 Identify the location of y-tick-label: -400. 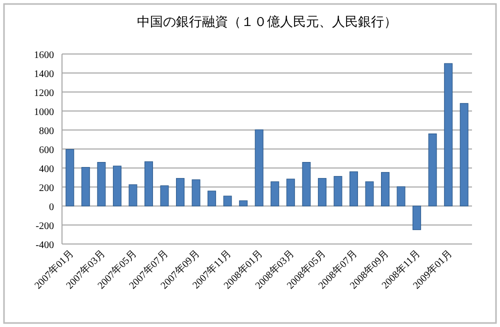
(45, 245).